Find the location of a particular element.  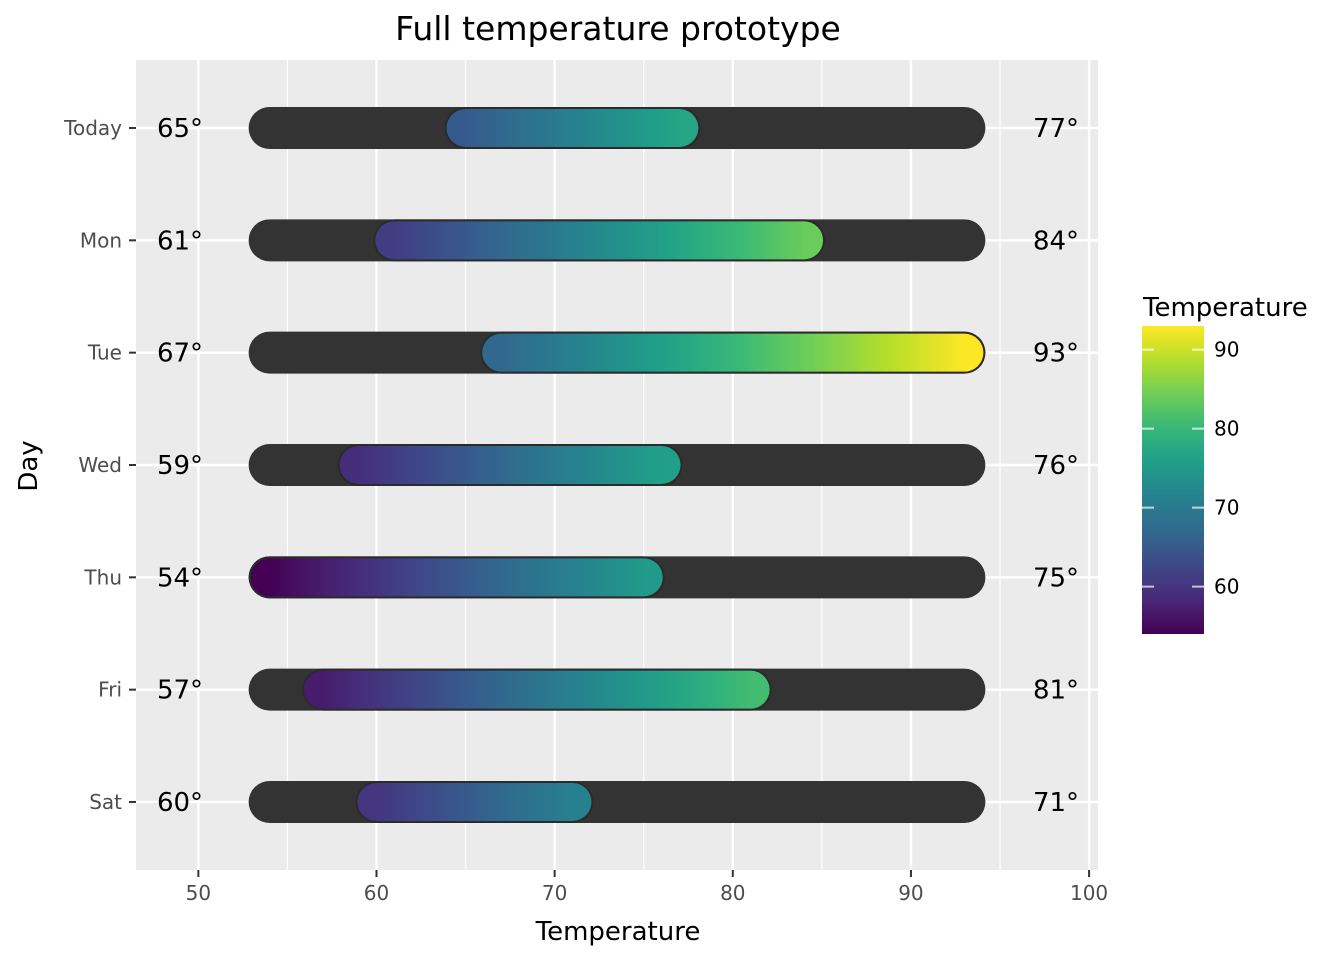

high-value-label: 76° is located at coordinates (1056, 466).